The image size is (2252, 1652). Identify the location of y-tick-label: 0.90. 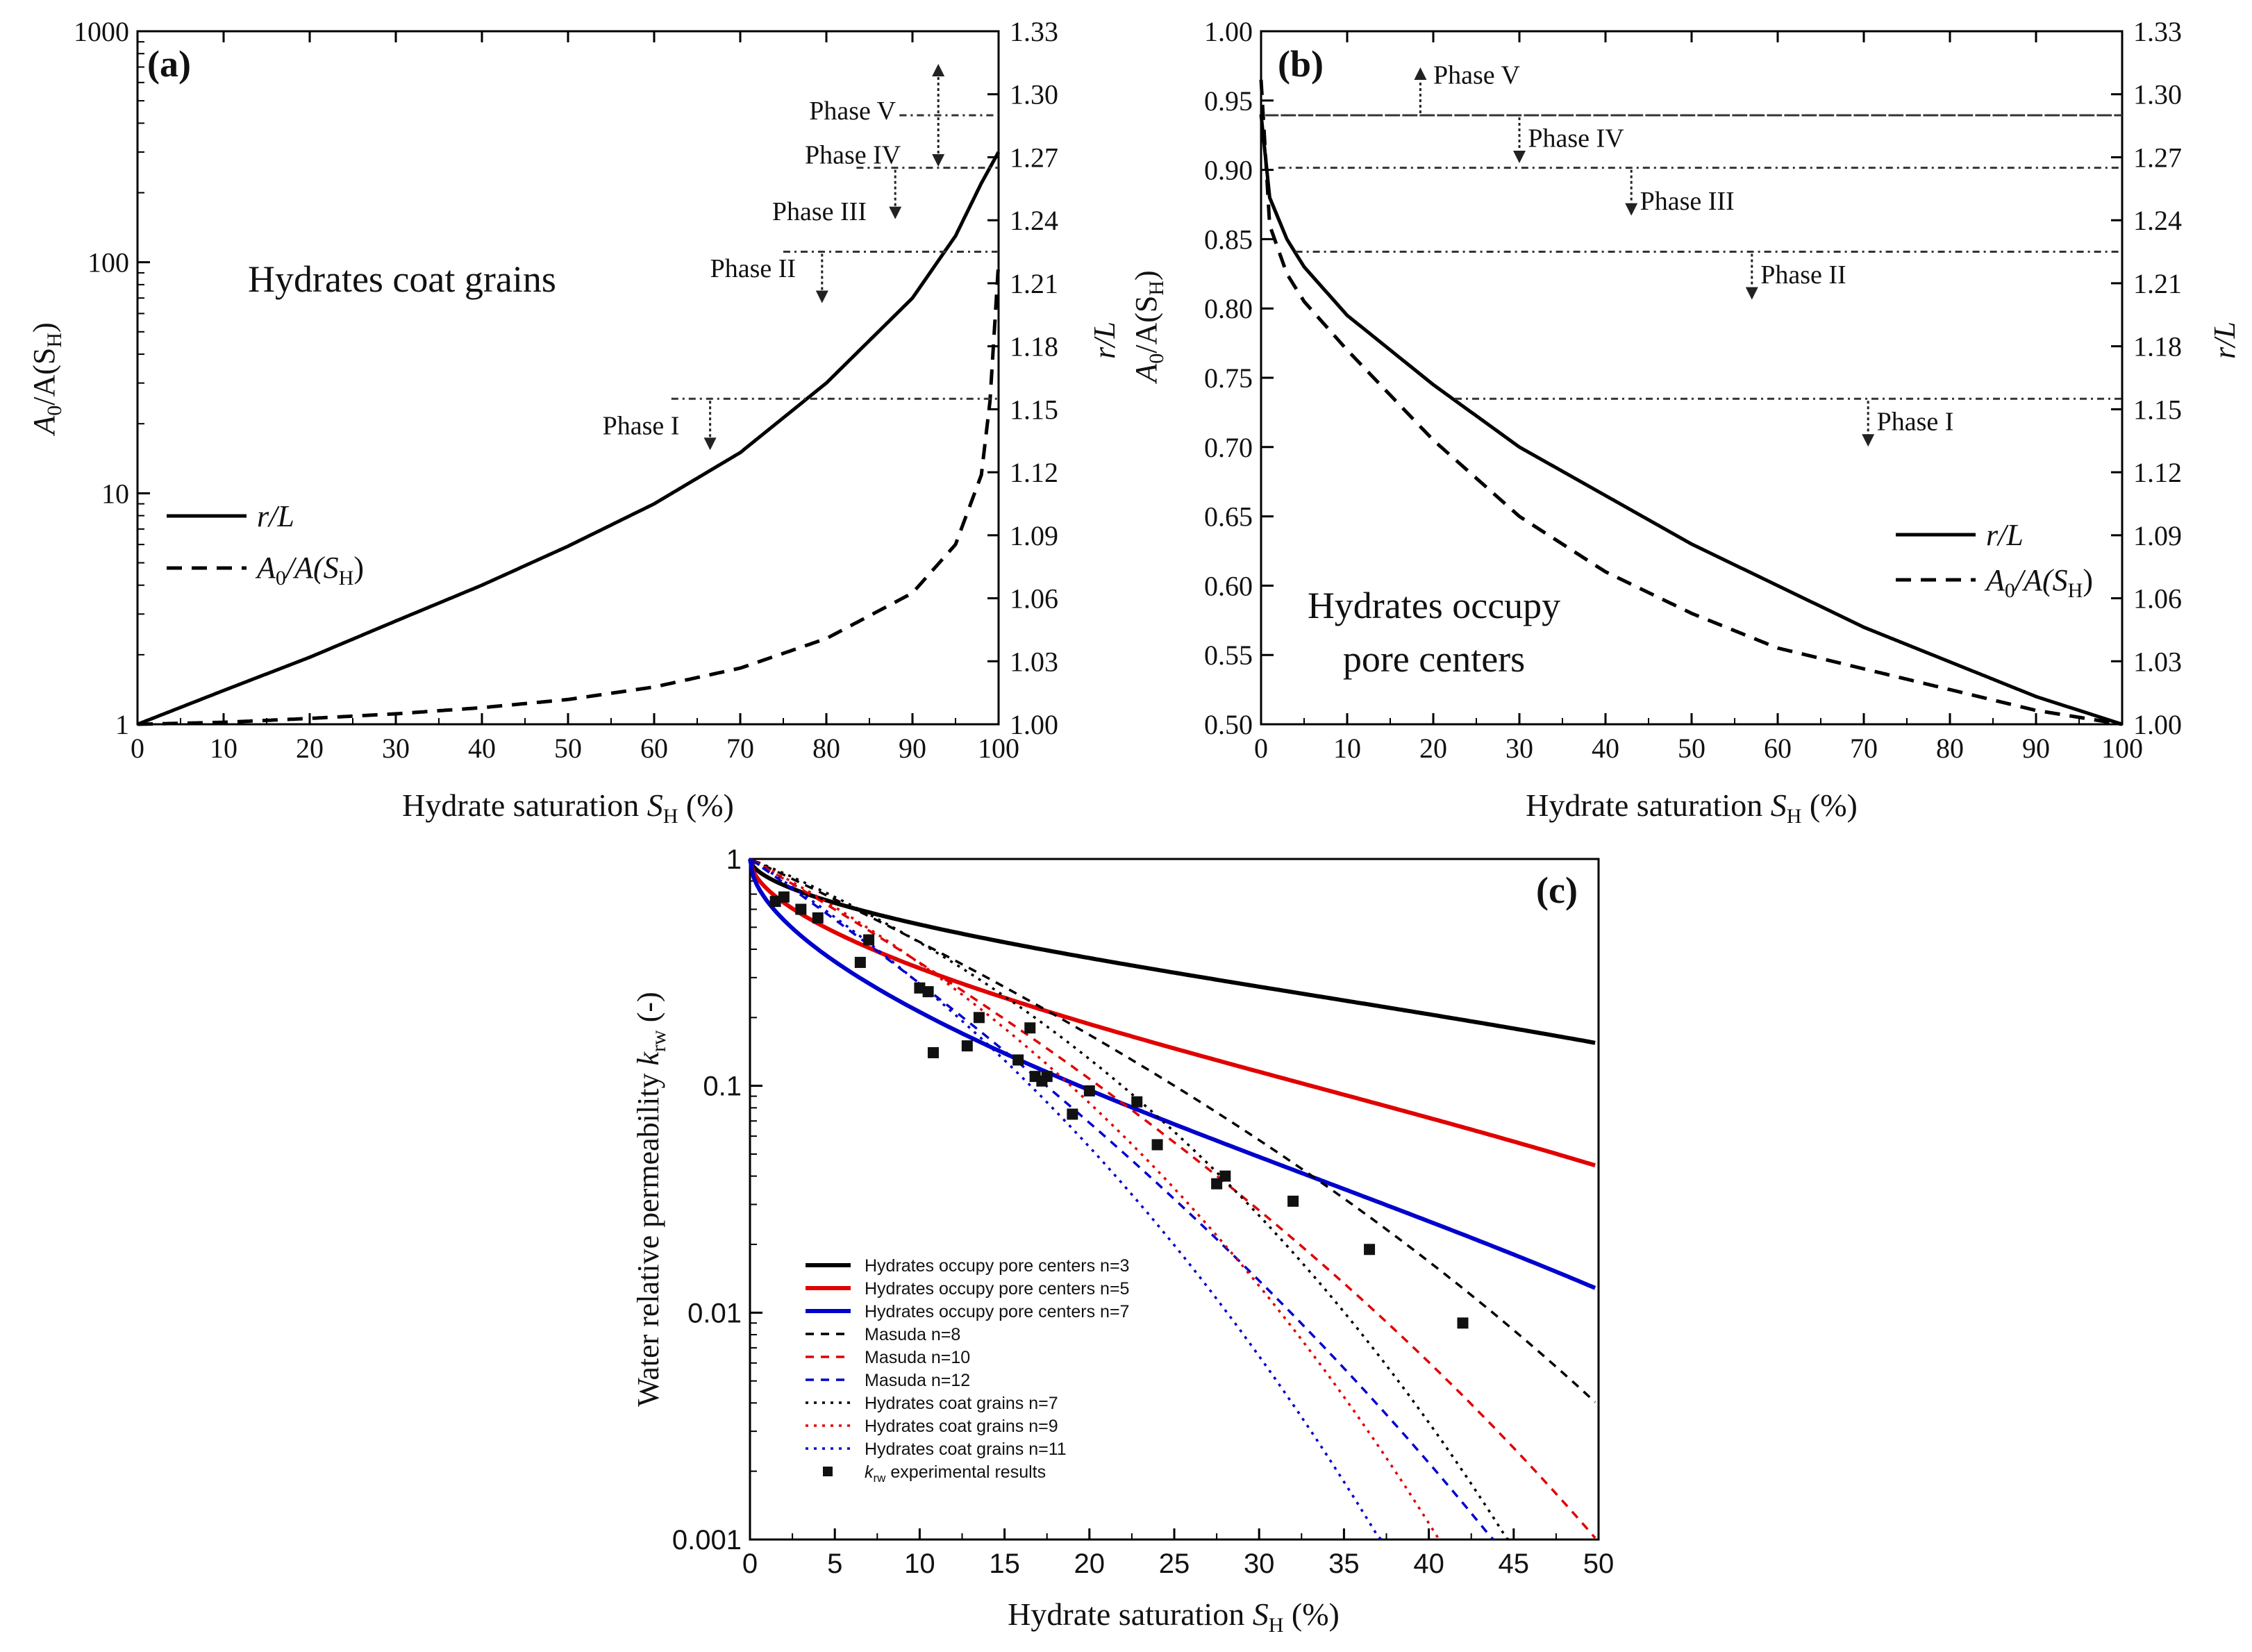
(1228, 170).